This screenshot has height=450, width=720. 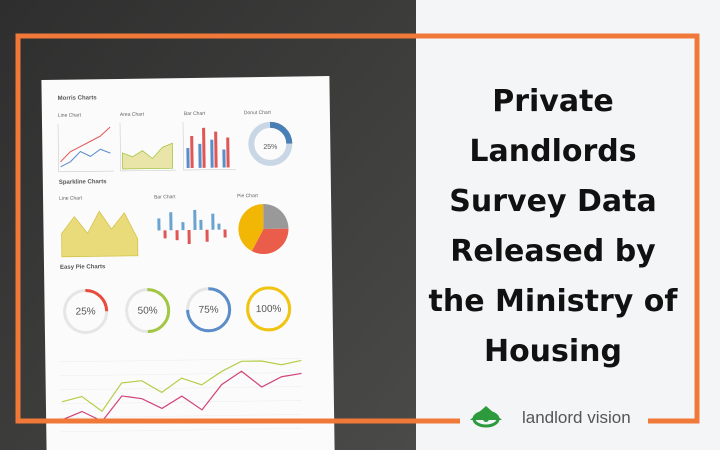 What do you see at coordinates (281, 132) in the screenshot?
I see `donut-arc` at bounding box center [281, 132].